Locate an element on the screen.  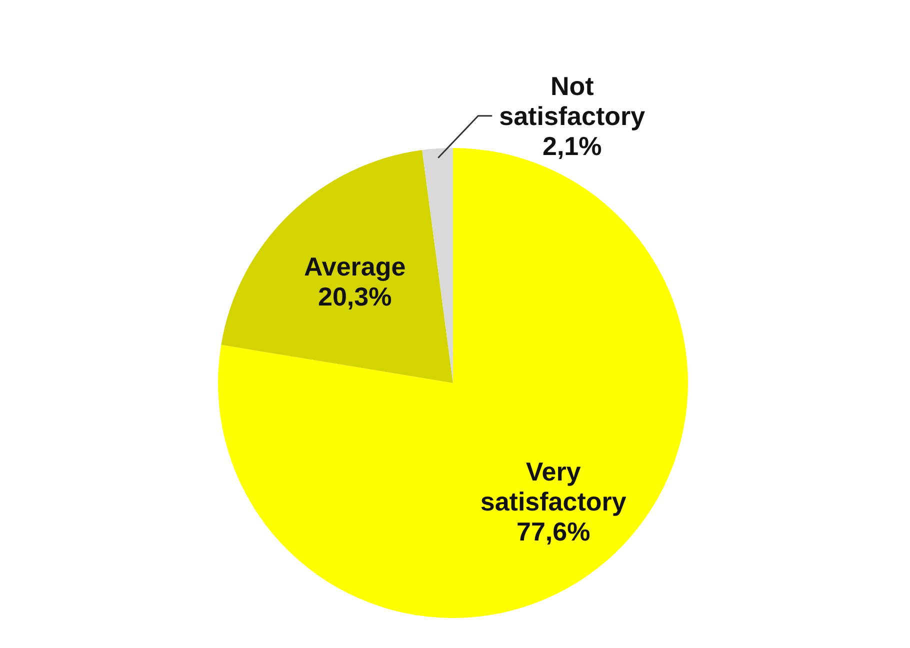
slice-label: Average is located at coordinates (355, 267).